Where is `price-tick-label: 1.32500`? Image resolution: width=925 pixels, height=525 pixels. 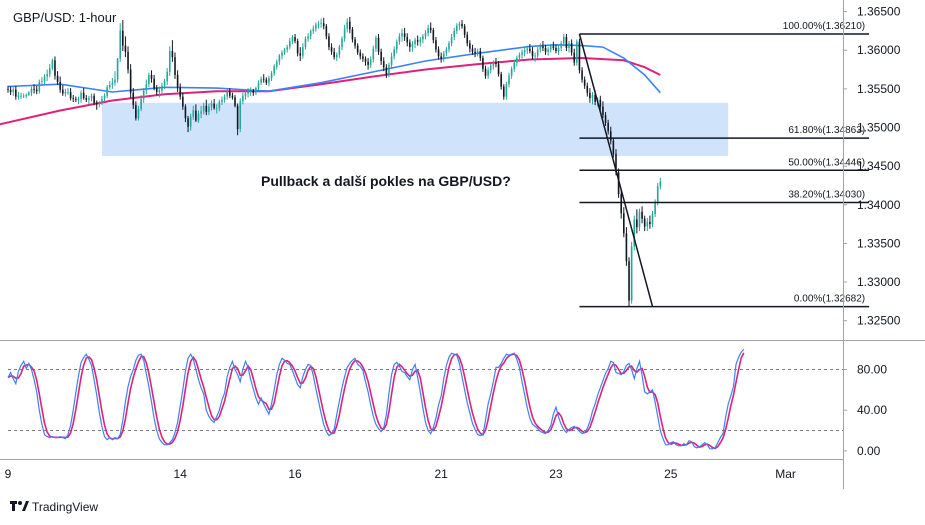 price-tick-label: 1.32500 is located at coordinates (879, 321).